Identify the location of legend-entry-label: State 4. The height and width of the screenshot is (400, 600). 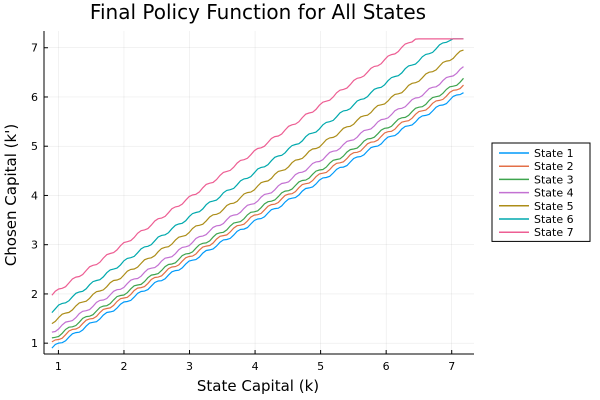
(554, 193).